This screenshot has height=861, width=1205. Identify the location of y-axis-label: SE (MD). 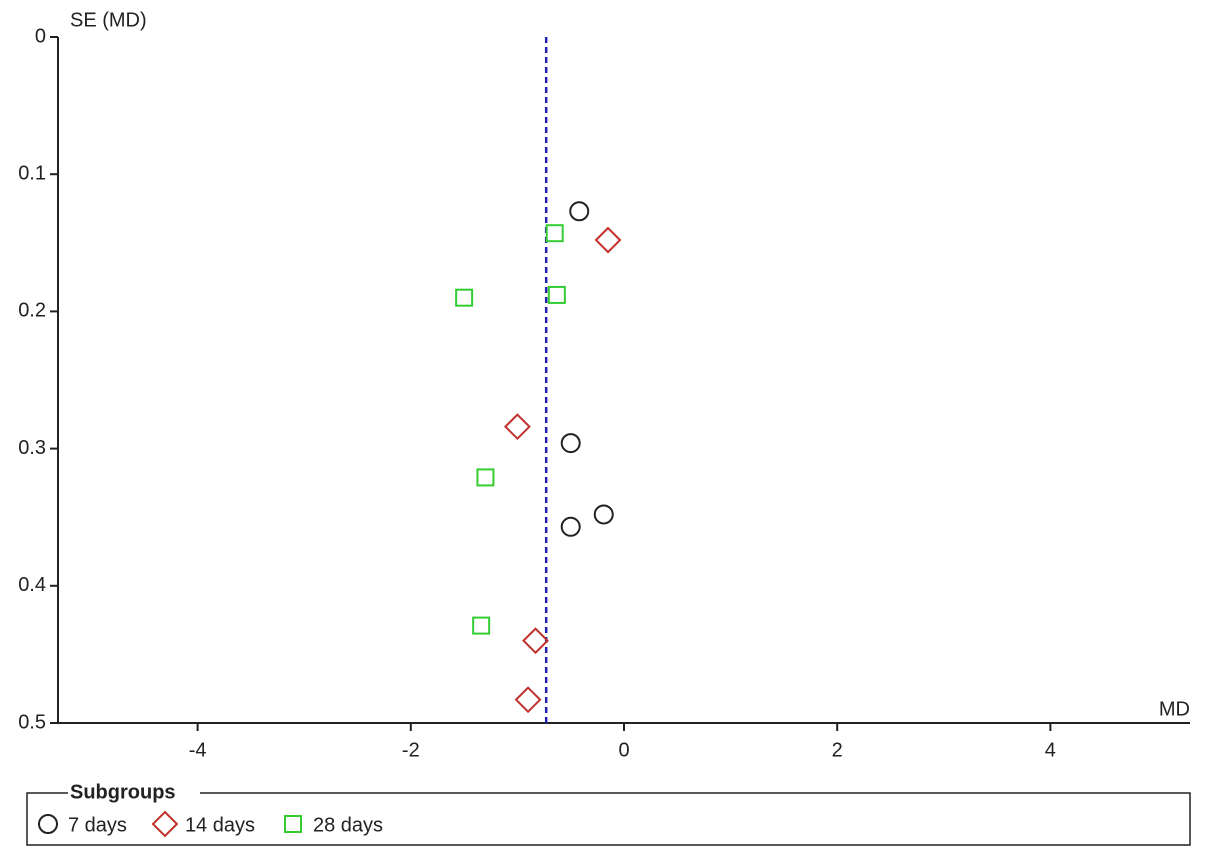
(108, 20).